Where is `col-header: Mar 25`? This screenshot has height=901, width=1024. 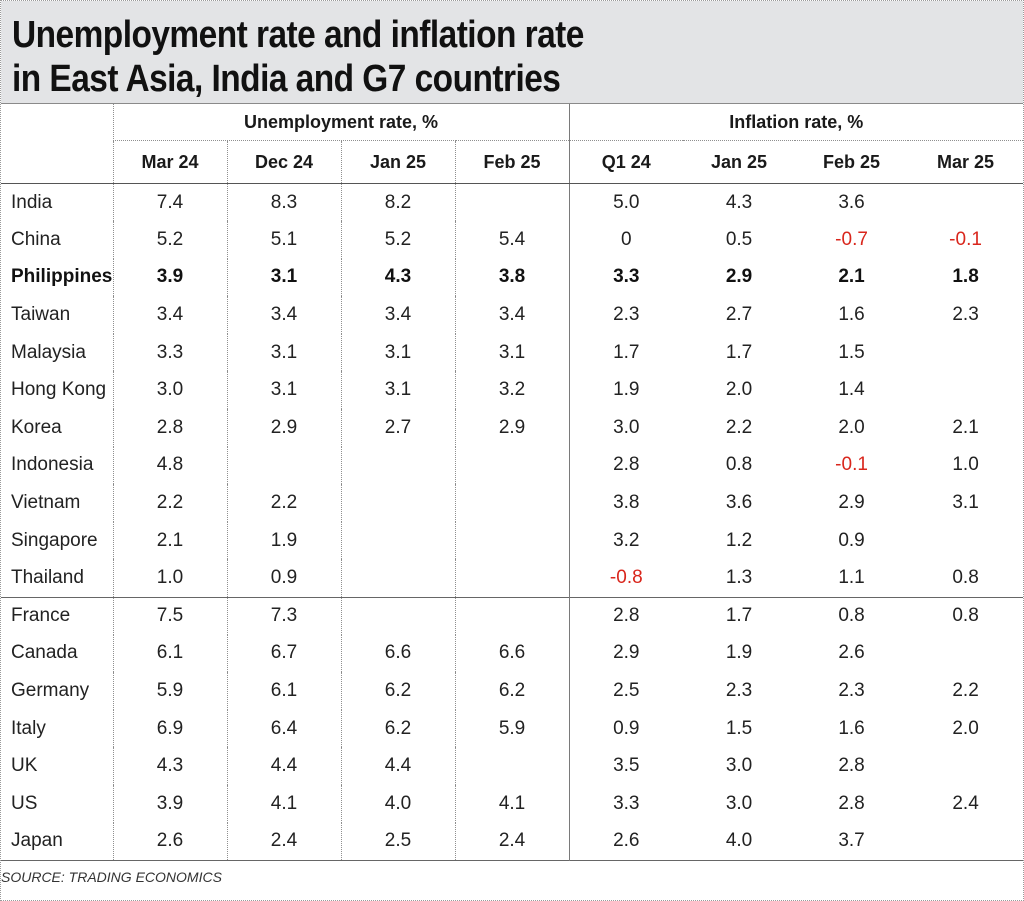 col-header: Mar 25 is located at coordinates (966, 162).